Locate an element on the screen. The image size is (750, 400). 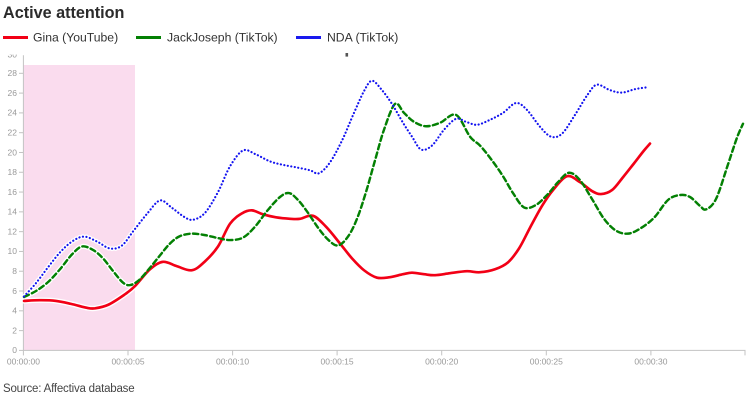
svg-text: 00:00:25 is located at coordinates (546, 362).